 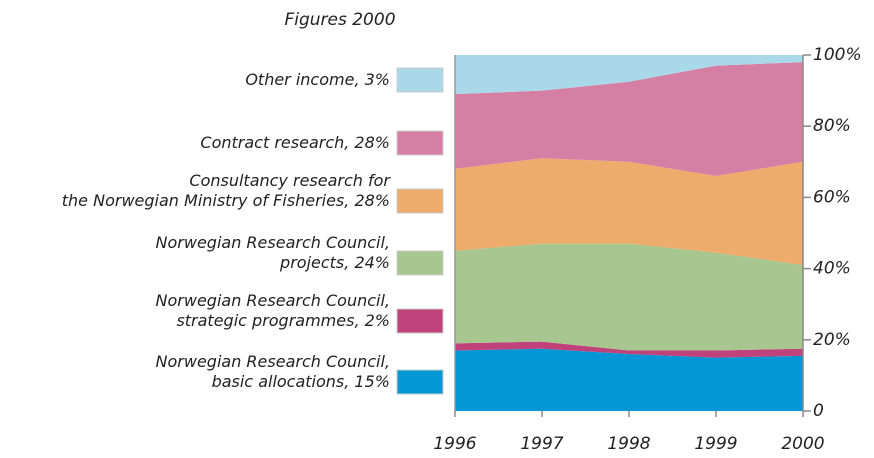 I want to click on chart-title: Figures 2000, so click(x=339, y=20).